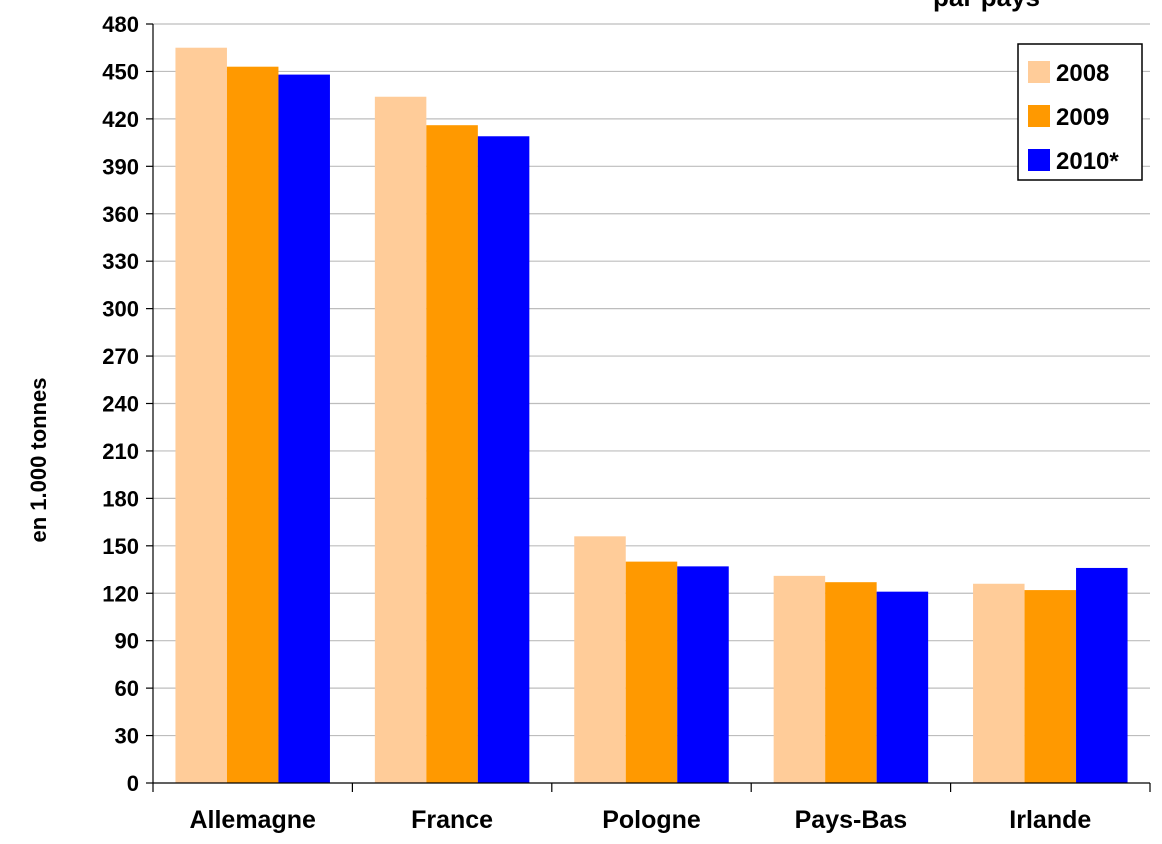 Image resolution: width=1162 pixels, height=844 pixels. Describe the element at coordinates (38, 459) in the screenshot. I see `y-axis-title: en 1.000 tonnes` at that location.